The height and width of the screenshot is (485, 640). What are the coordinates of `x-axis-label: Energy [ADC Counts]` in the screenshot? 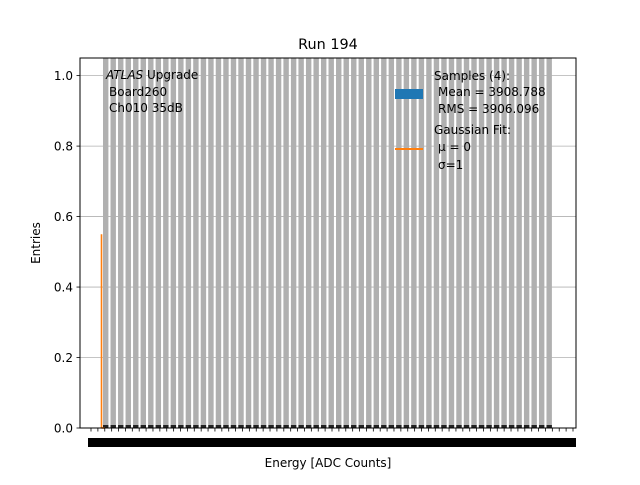 It's located at (328, 463).